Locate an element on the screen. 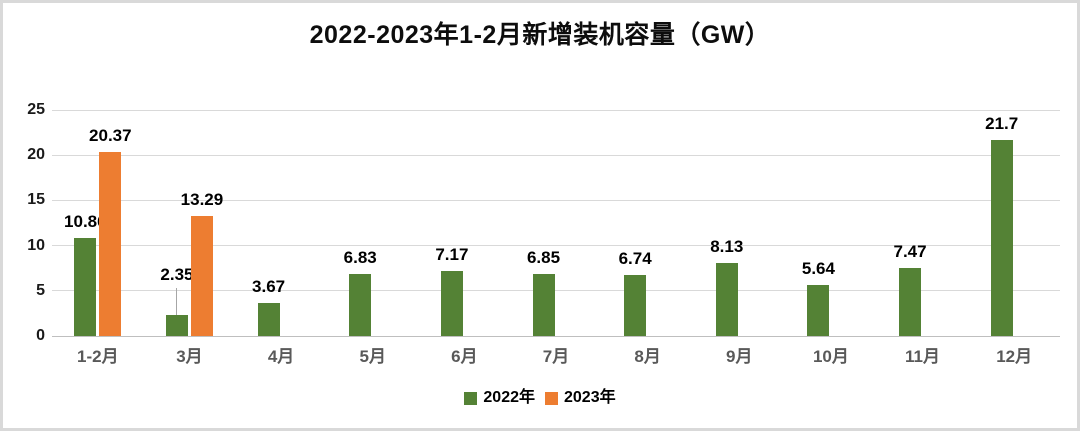 The height and width of the screenshot is (431, 1080). data-label-2022-3: 6.83 is located at coordinates (360, 258).